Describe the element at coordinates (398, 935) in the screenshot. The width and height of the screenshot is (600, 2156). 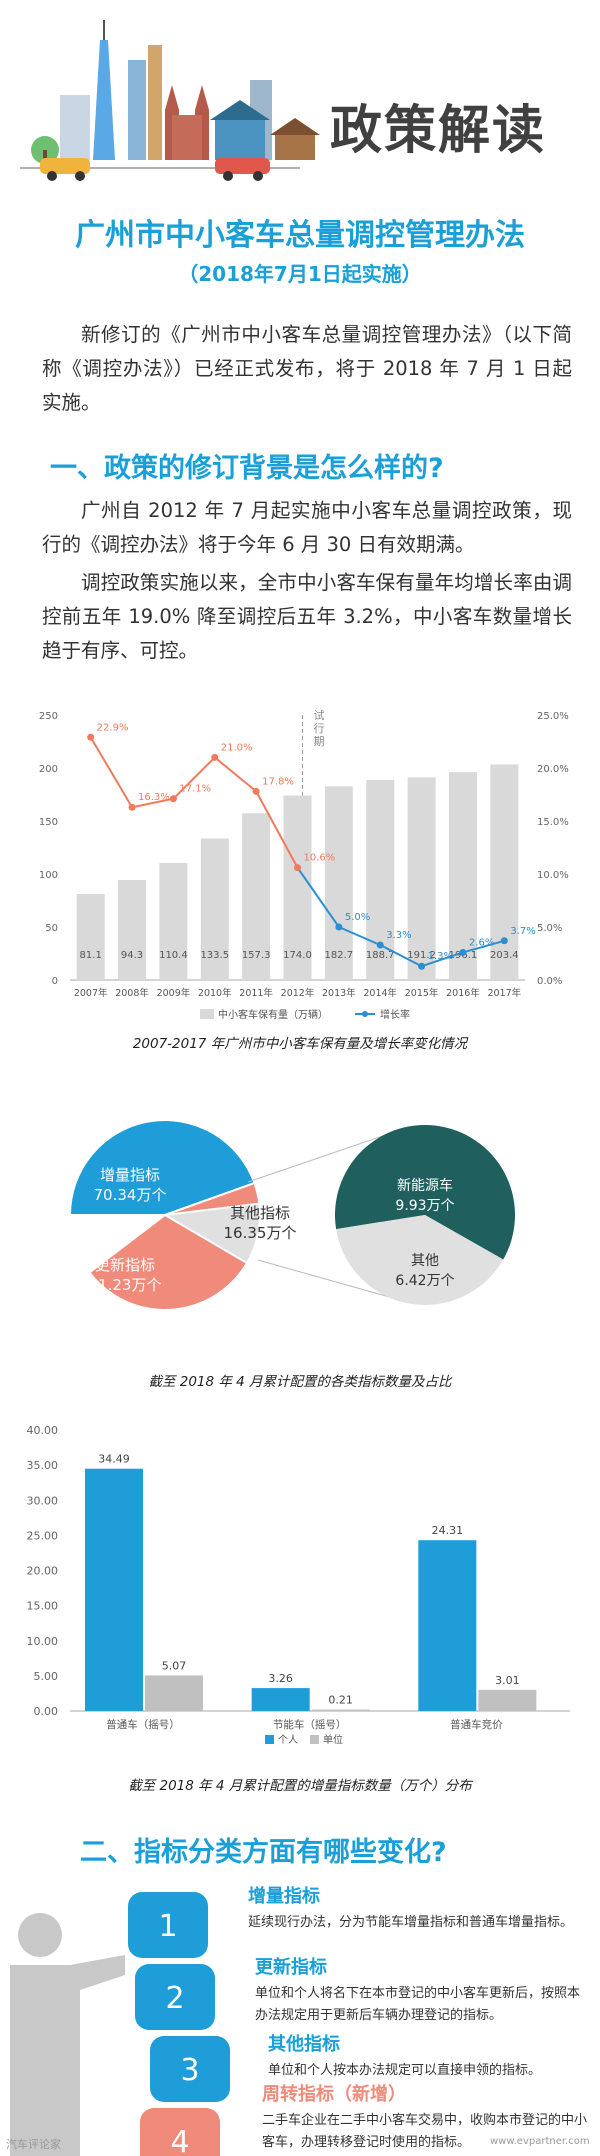
I see `growth-point-label: 3.3%` at that location.